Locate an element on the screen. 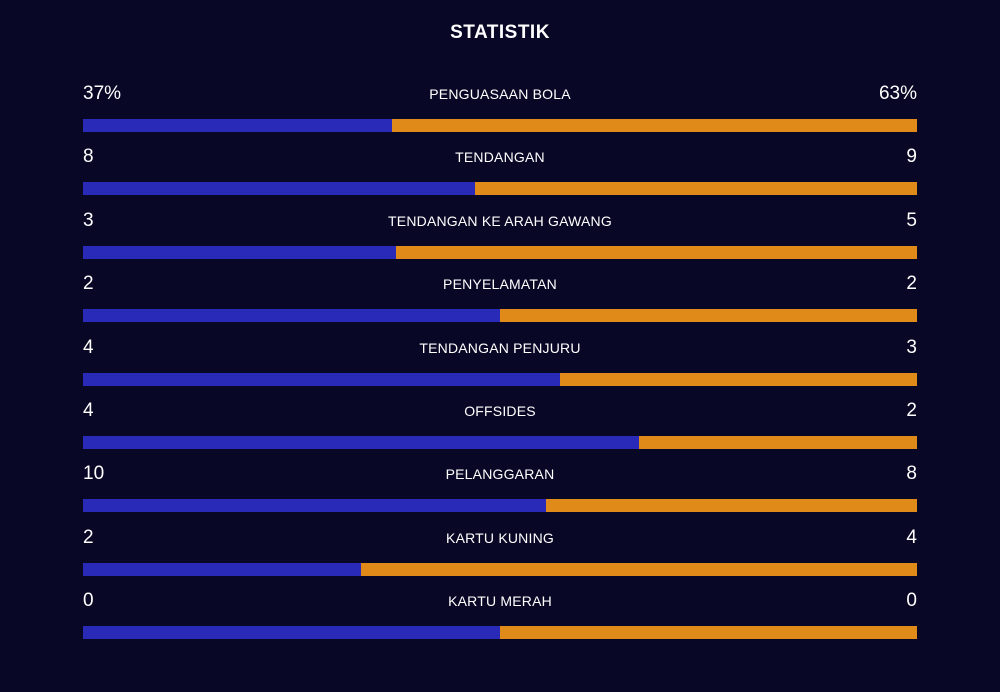  away-value: 8 is located at coordinates (911, 474).